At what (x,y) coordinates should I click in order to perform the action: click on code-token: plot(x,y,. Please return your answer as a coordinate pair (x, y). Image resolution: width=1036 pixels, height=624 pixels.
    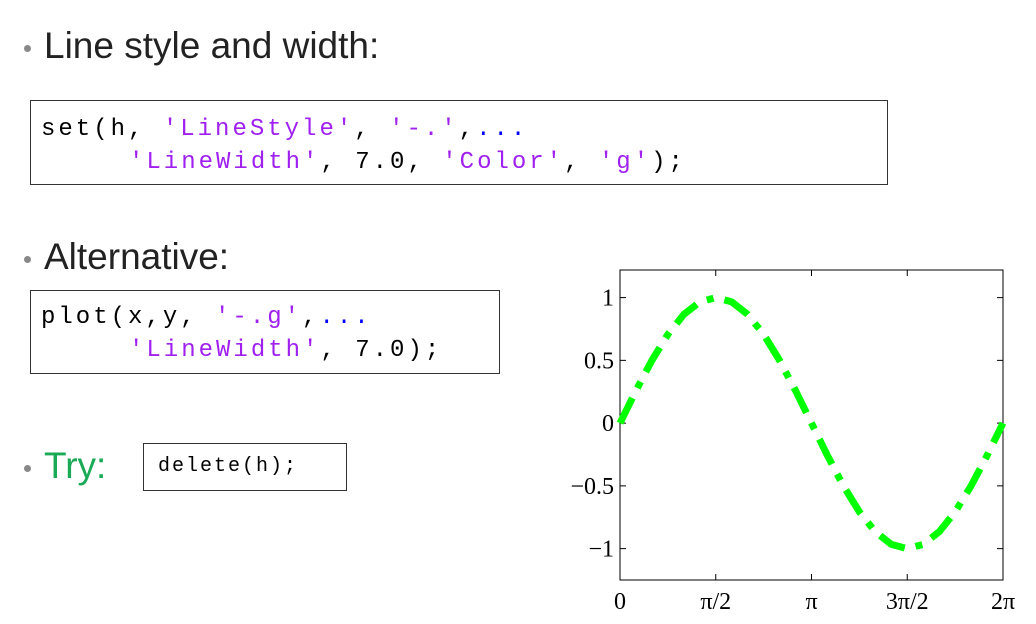
    Looking at the image, I should click on (128, 317).